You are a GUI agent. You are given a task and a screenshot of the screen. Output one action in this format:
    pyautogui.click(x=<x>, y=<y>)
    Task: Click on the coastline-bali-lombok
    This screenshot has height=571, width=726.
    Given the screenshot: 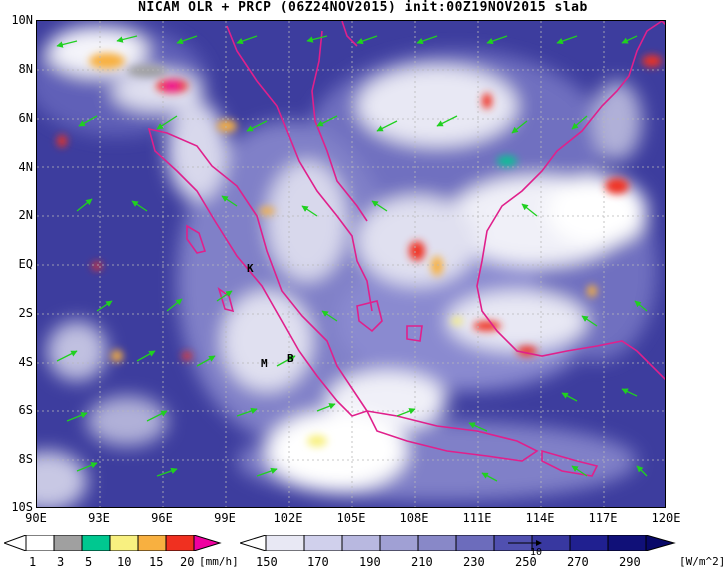 What is the action you would take?
    pyautogui.click(x=570, y=463)
    